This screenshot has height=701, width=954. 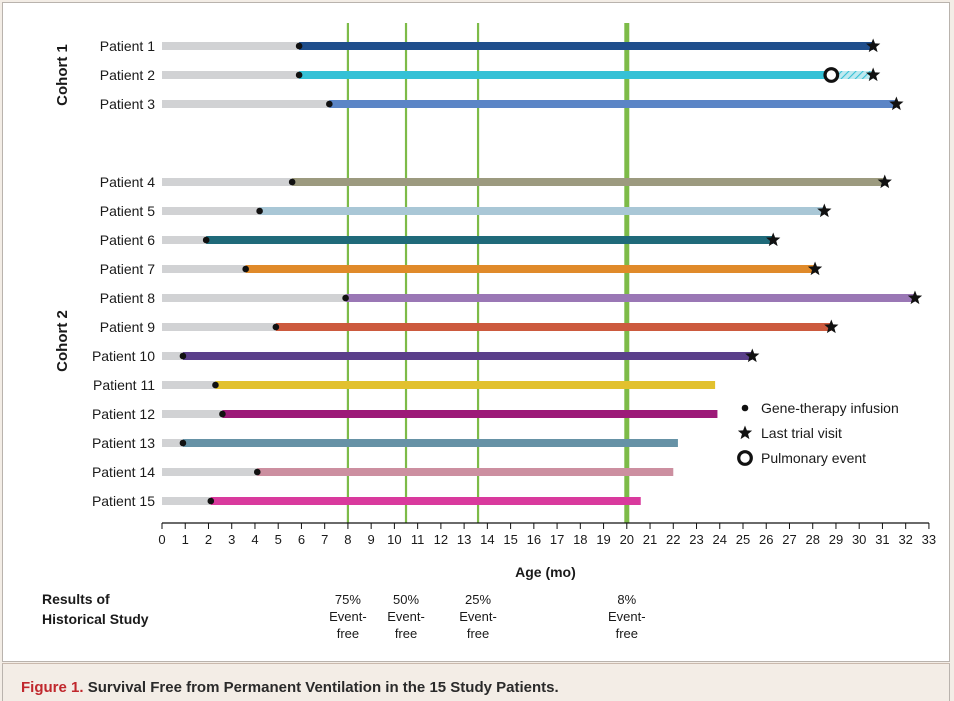 What do you see at coordinates (836, 539) in the screenshot?
I see `x-tick-label: 29` at bounding box center [836, 539].